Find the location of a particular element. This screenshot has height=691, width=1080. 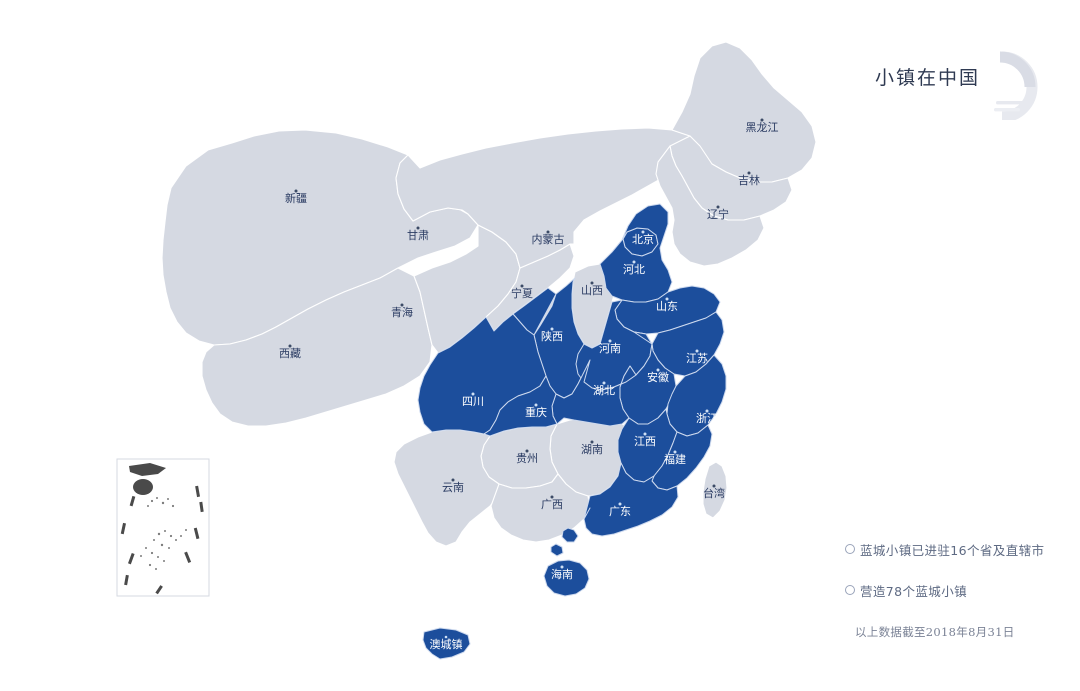

stat-row: 营造78个蓝城小镇 is located at coordinates (962, 590).